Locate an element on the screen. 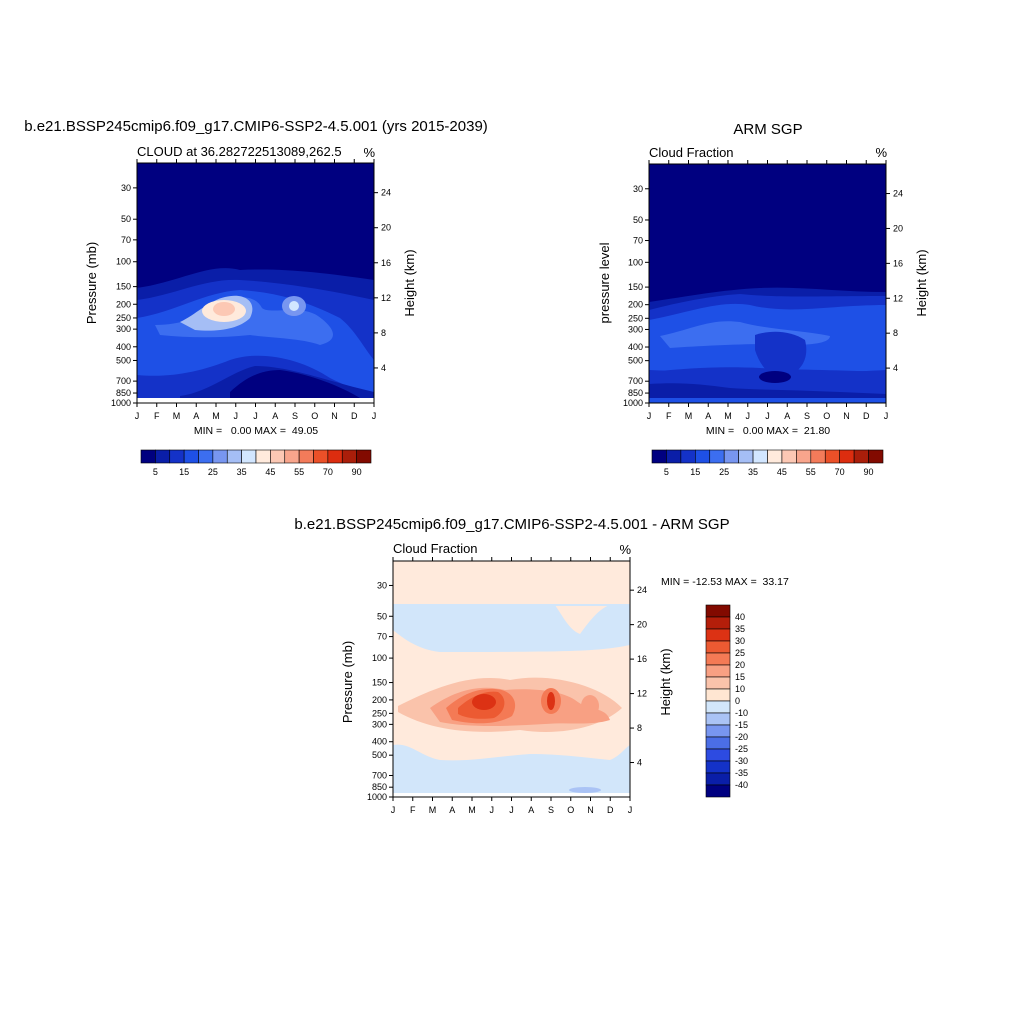 This screenshot has height=1024, width=1024. y-tick-label: 100 is located at coordinates (635, 262).